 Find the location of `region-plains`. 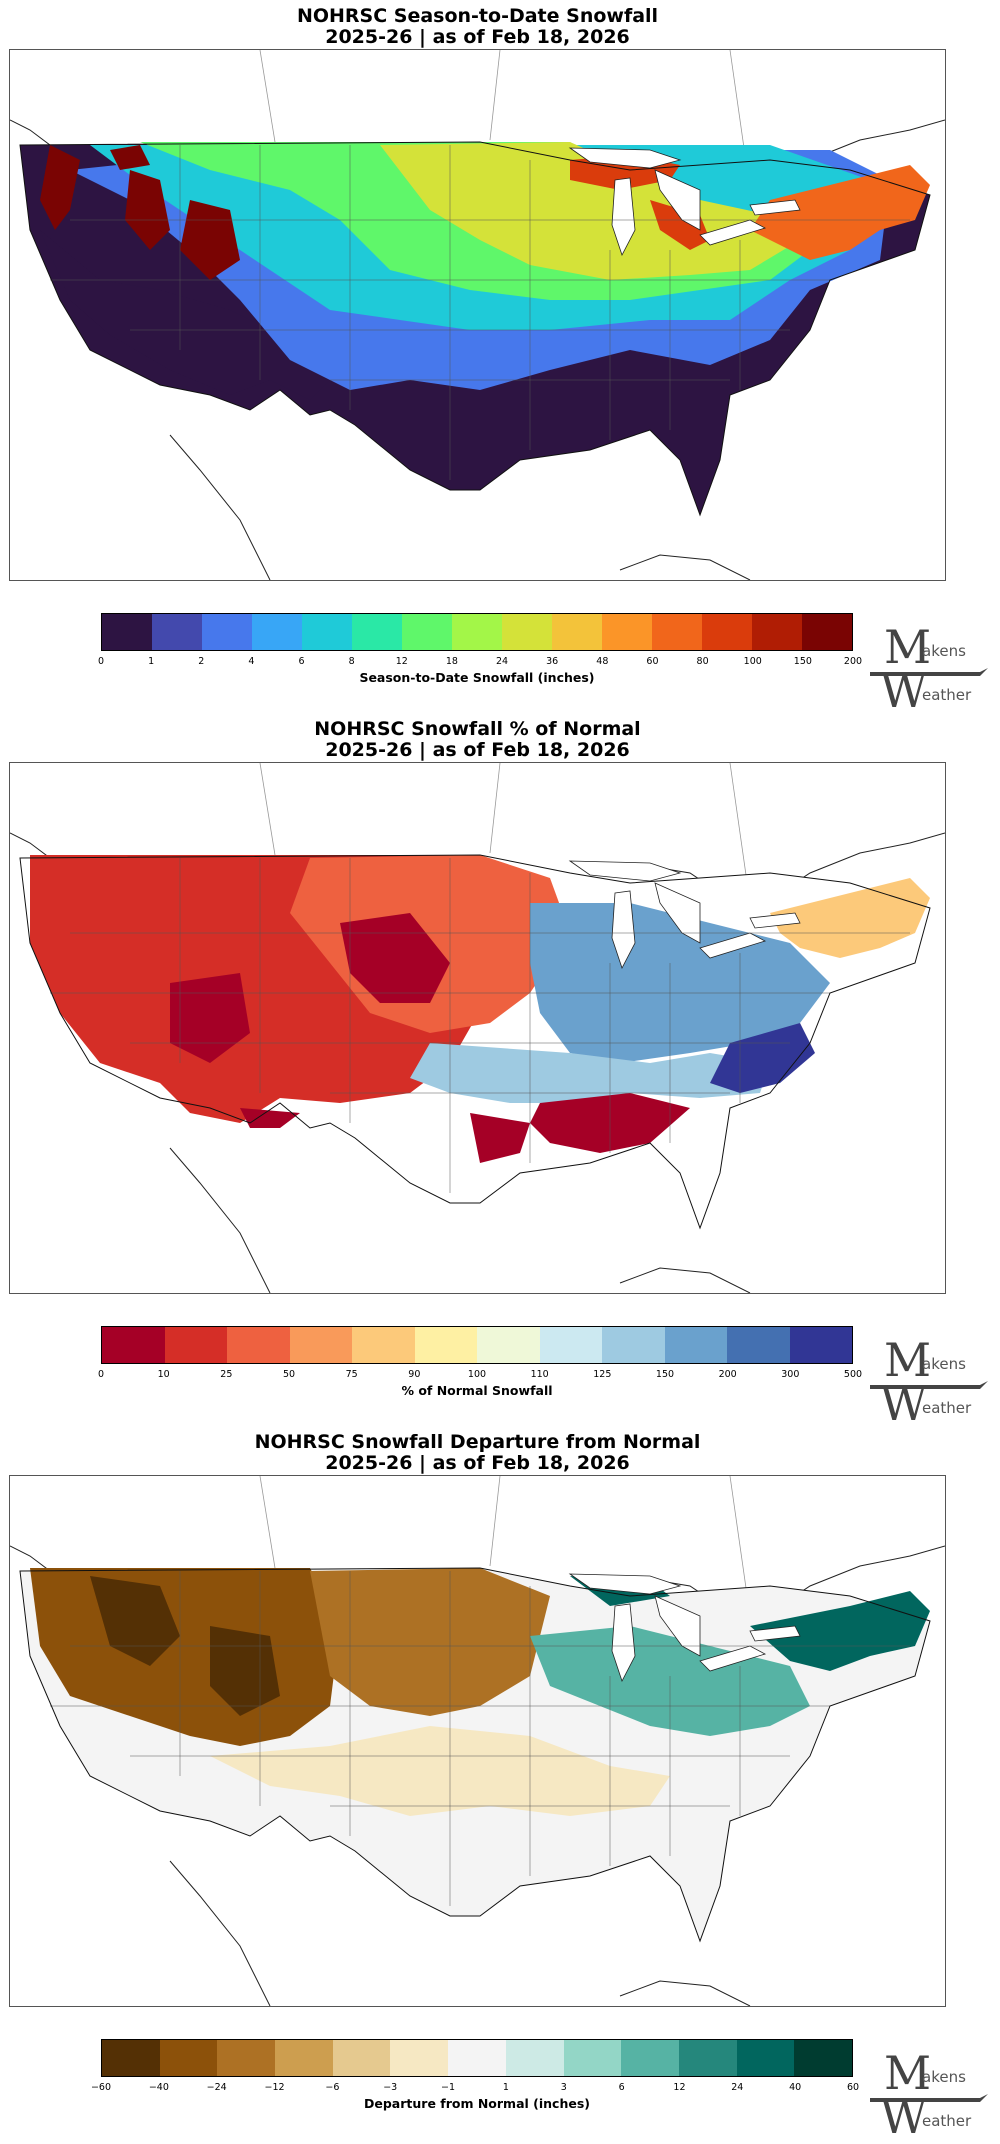

region-plains is located at coordinates (430, 1642).